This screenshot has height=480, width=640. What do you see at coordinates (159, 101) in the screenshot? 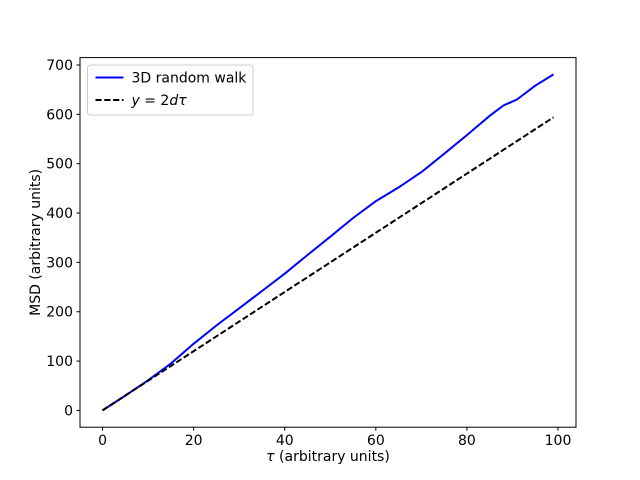
I see `legend-label-1: y = 2dτ` at bounding box center [159, 101].